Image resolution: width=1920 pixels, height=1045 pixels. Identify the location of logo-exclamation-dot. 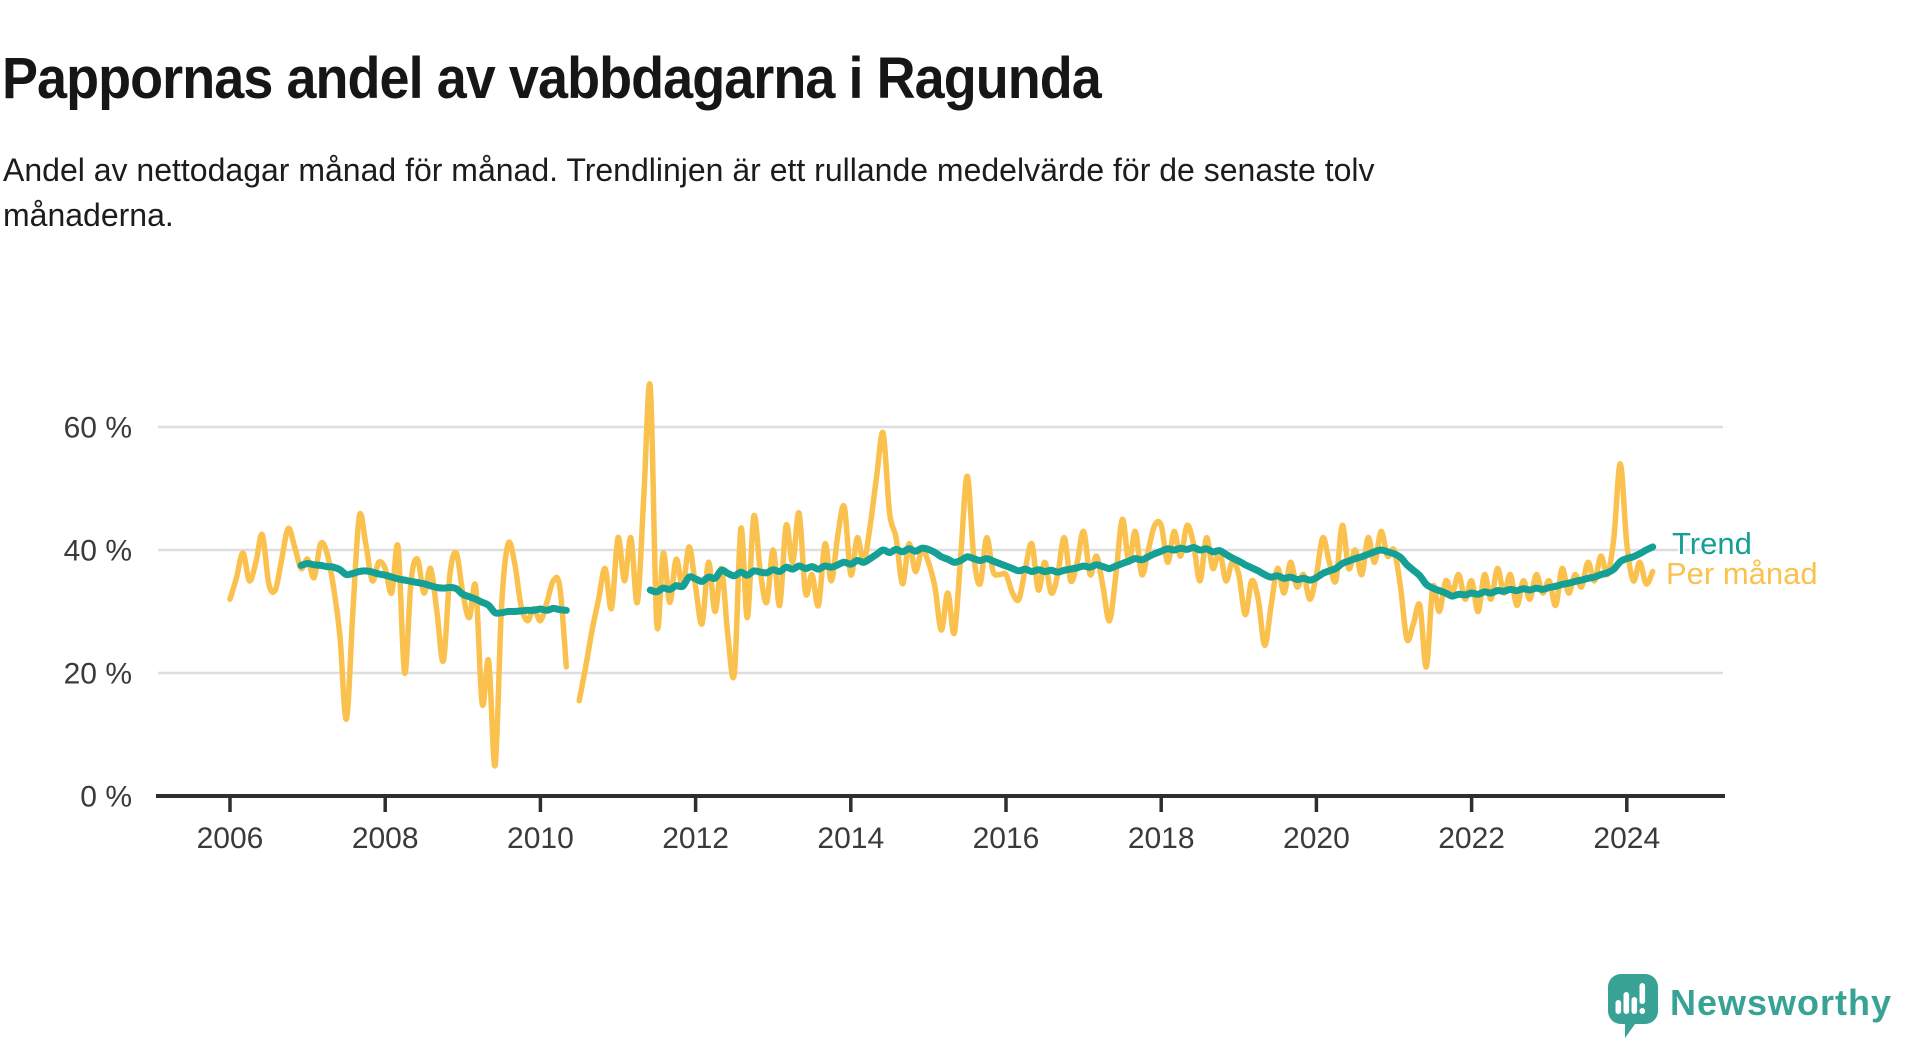
(1642, 1011).